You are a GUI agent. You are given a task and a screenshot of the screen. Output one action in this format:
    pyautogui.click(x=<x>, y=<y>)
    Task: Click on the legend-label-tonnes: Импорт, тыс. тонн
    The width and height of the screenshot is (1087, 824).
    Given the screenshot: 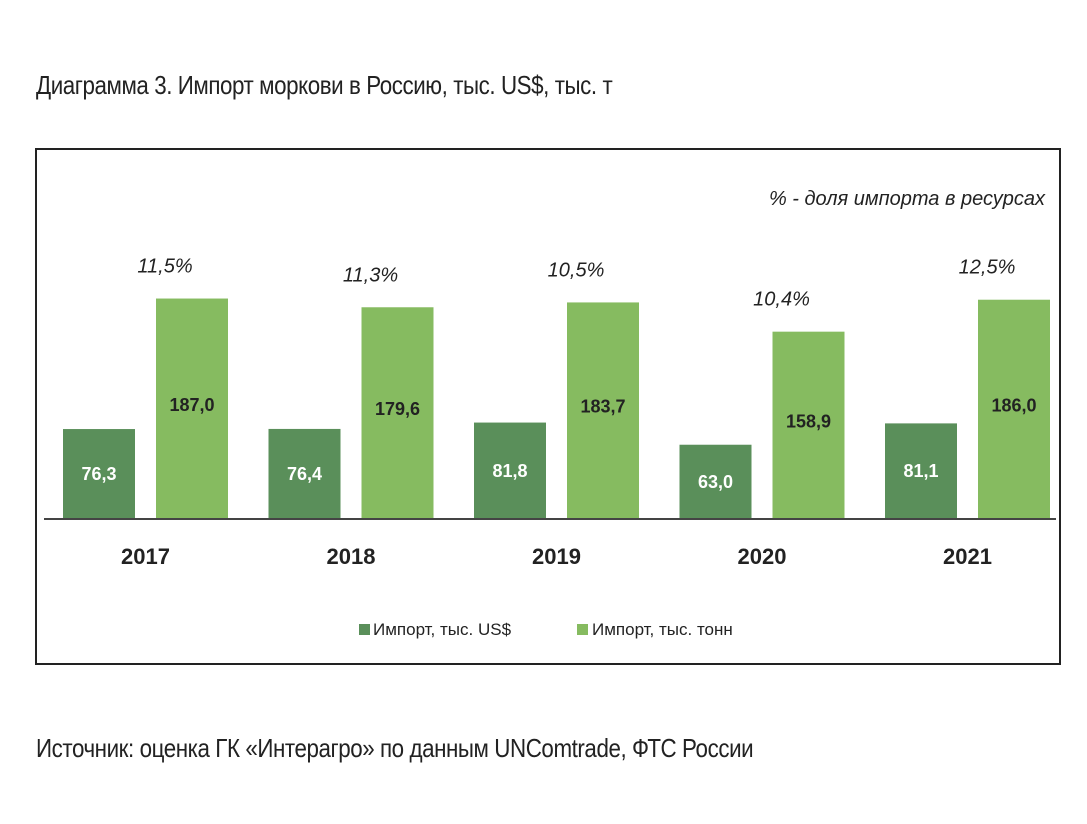 What is the action you would take?
    pyautogui.click(x=662, y=629)
    